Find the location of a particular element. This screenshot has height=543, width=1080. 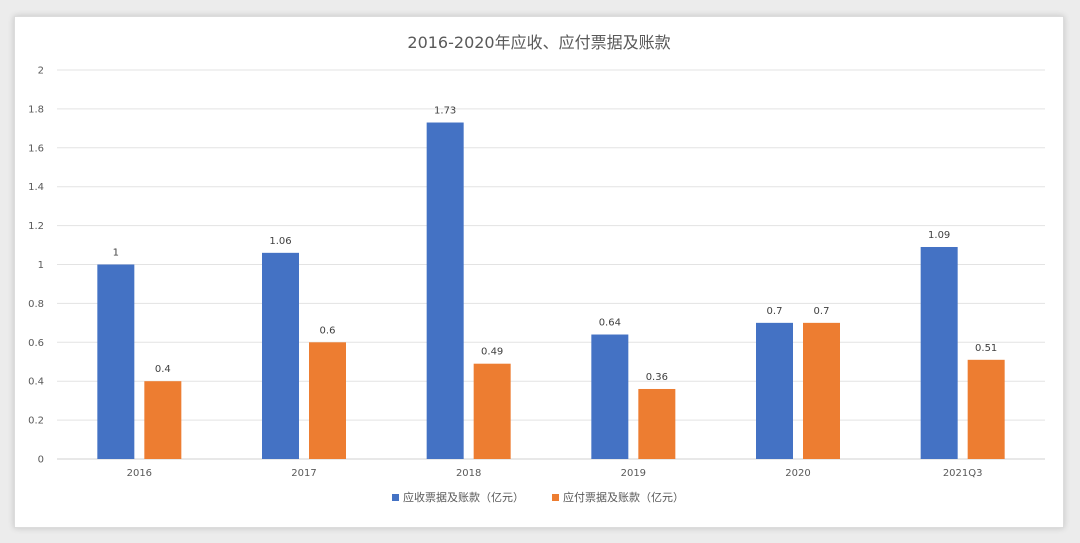

y-axis-ticks: 0 0.2 0.4 0.6 0.8 1 1.2 1.4 1.6 1.8 2 is located at coordinates (36, 266).